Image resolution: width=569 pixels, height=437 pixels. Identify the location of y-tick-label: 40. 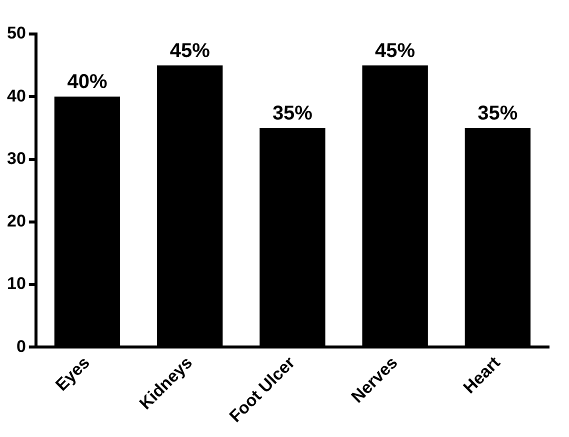
(16, 96).